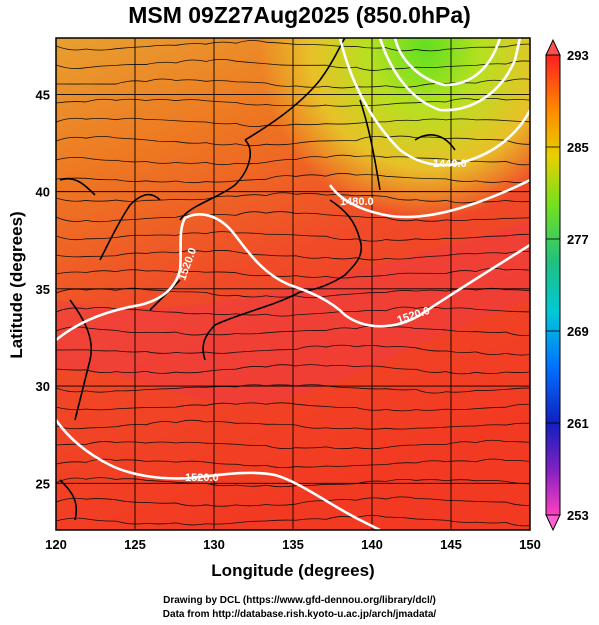 Image resolution: width=599 pixels, height=625 pixels. Describe the element at coordinates (135, 544) in the screenshot. I see `x-tick-label: 125` at that location.